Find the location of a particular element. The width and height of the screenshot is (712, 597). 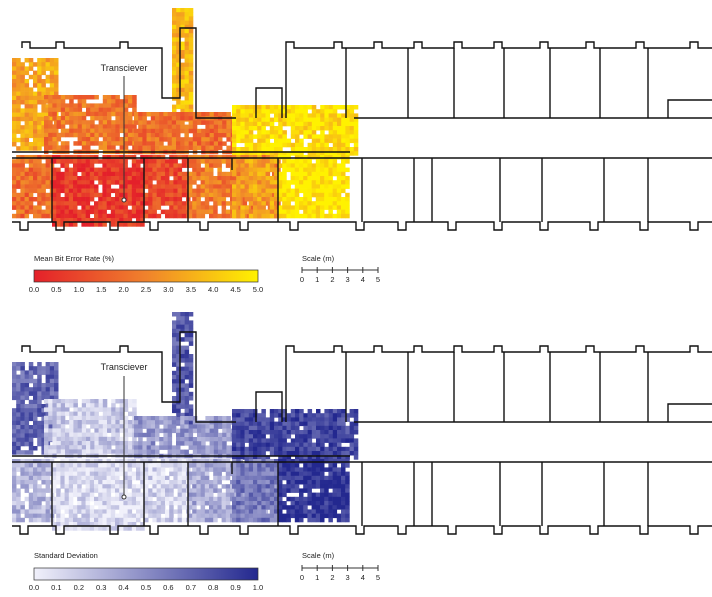

colorbar-tick-label: 4.0 is located at coordinates (213, 289).